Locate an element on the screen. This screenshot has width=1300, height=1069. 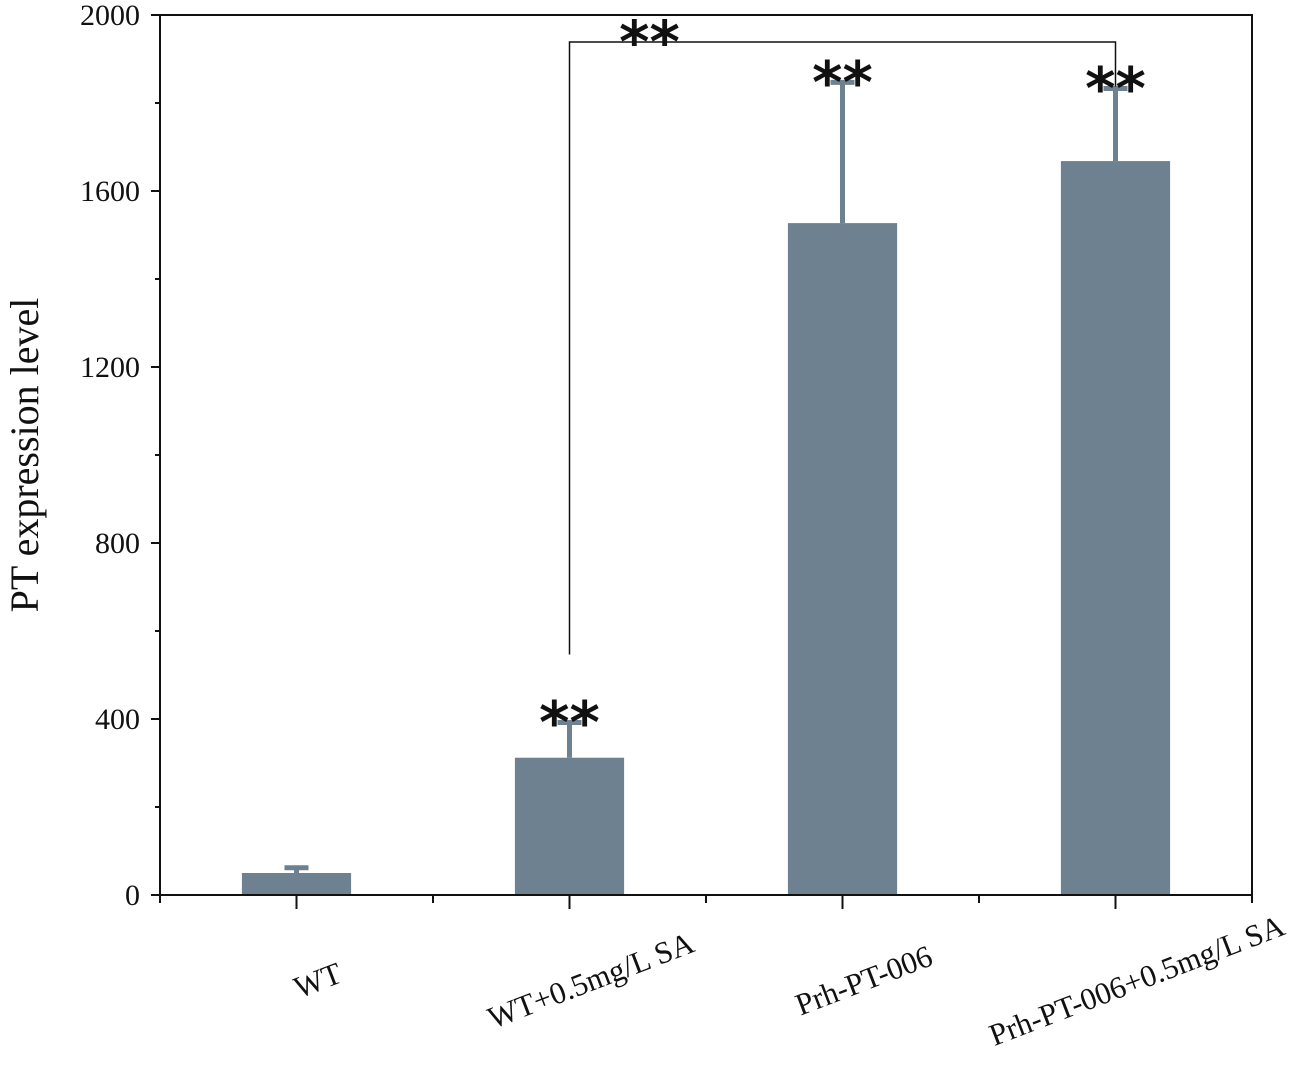
y-axis-title: PT expression level is located at coordinates (24, 455).